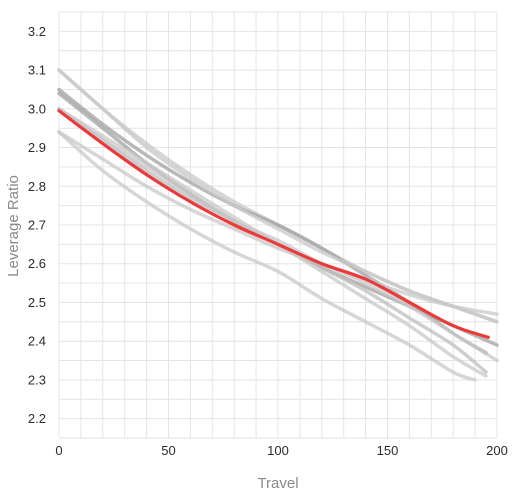 This screenshot has width=512, height=497. I want to click on x-axis-ticks: 0 50 100 150 200, so click(281, 450).